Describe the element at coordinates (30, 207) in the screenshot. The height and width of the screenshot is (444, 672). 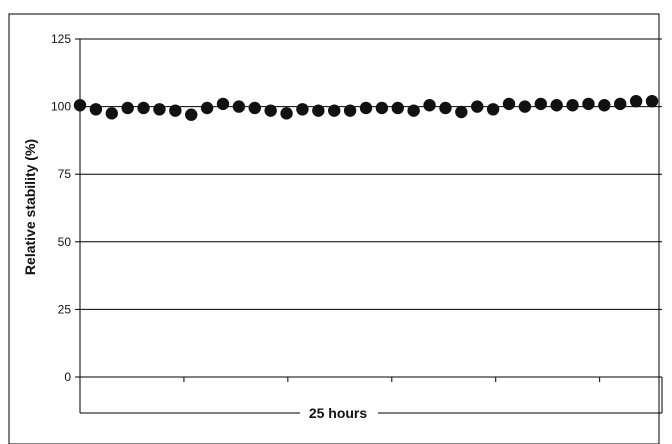
I see `y-axis-title: Relative stability (%)` at that location.